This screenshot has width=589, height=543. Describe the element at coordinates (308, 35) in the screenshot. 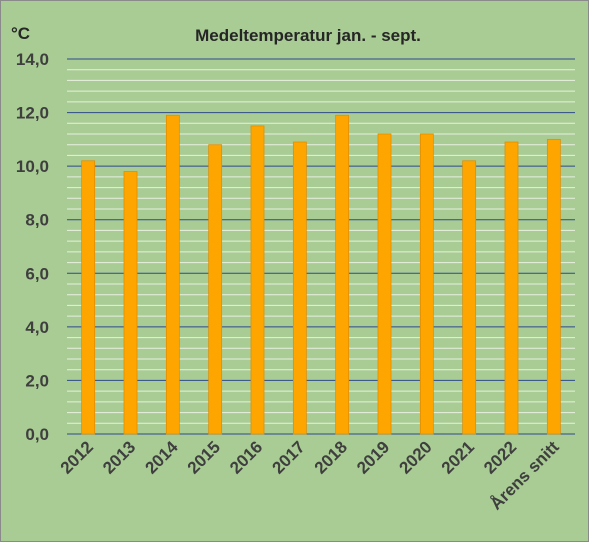

I see `chart-title: Medeltemperatur jan. - sept.` at that location.